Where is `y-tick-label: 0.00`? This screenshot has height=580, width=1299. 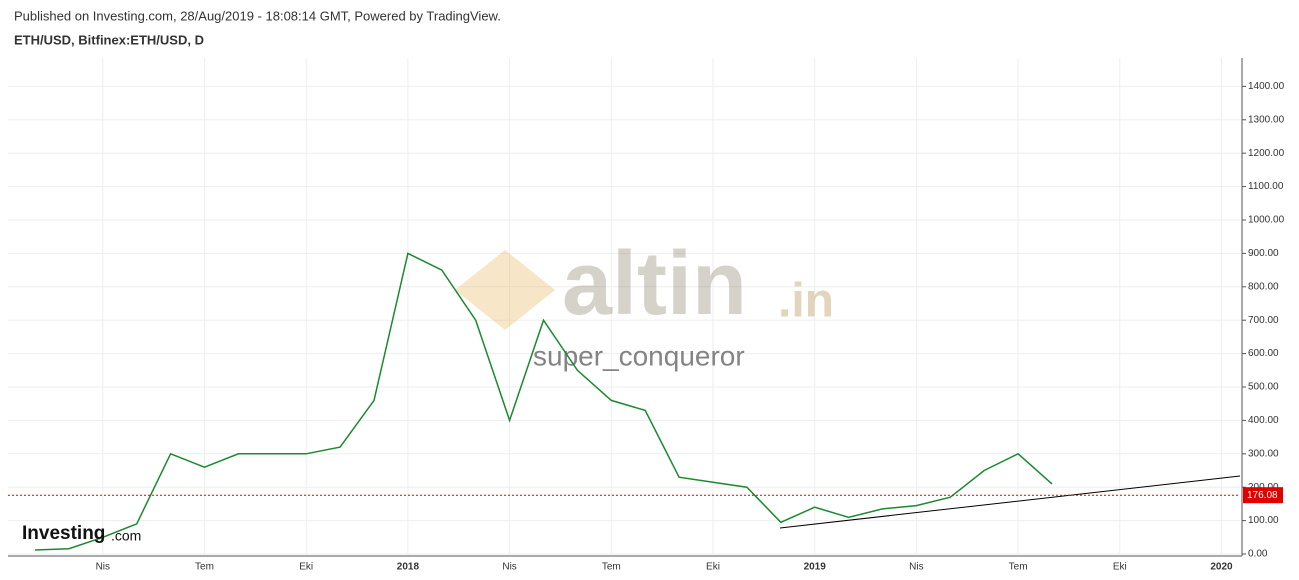
y-tick-label: 0.00 is located at coordinates (1258, 554).